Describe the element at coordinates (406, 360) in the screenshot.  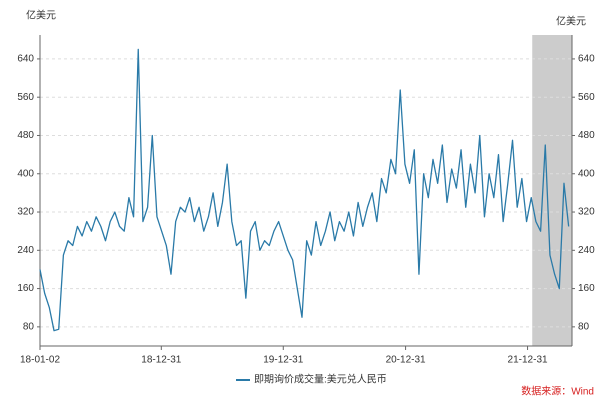
I see `x-tick-label: 20-12-31` at that location.